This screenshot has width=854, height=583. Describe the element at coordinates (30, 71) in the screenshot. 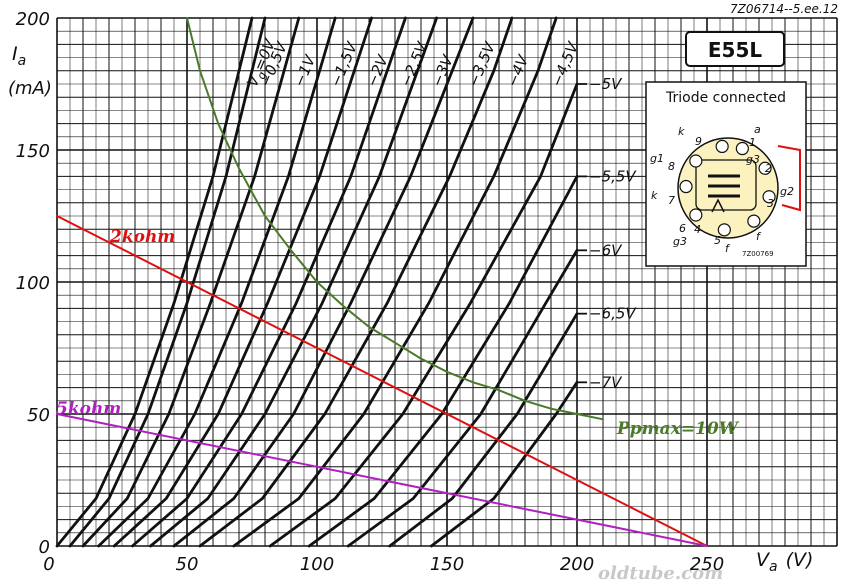

I see `y-axis-label: Ia (mA)` at that location.